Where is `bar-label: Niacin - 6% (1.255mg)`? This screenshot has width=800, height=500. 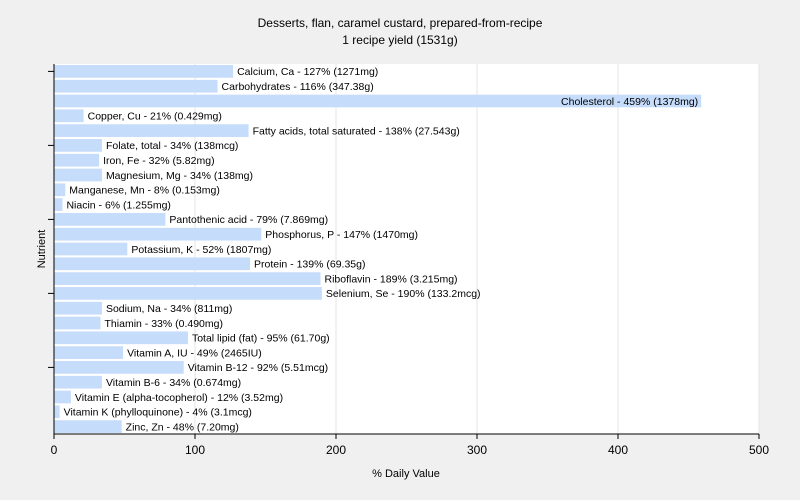
bar-label: Niacin - 6% (1.255mg) is located at coordinates (118, 205).